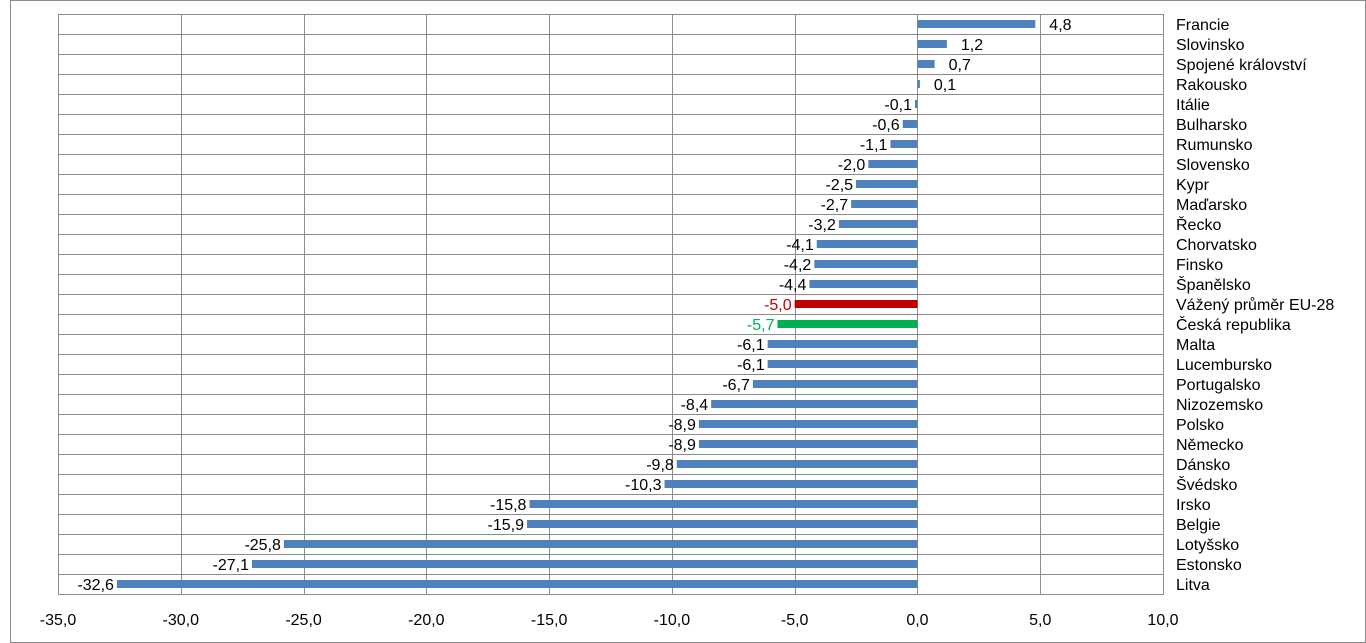 The height and width of the screenshot is (643, 1366). Describe the element at coordinates (793, 285) in the screenshot. I see `data-label: -4,4` at that location.